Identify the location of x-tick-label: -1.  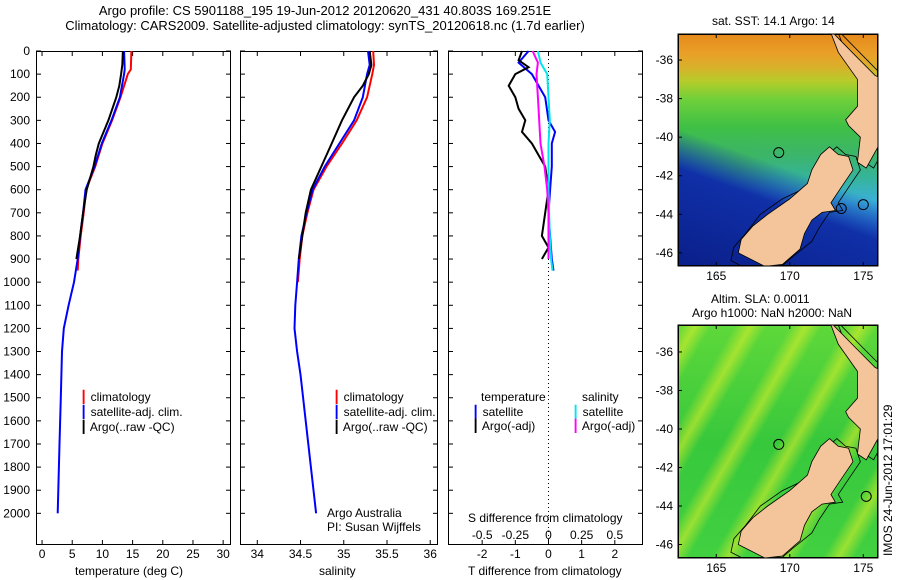
(515, 554).